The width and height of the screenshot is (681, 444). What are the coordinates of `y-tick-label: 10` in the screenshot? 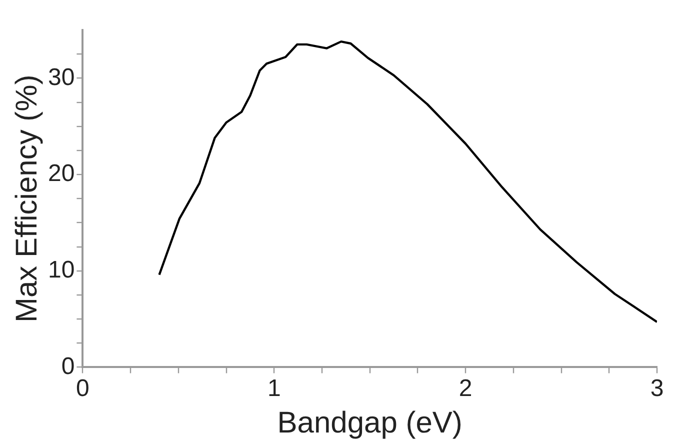 It's located at (61, 270).